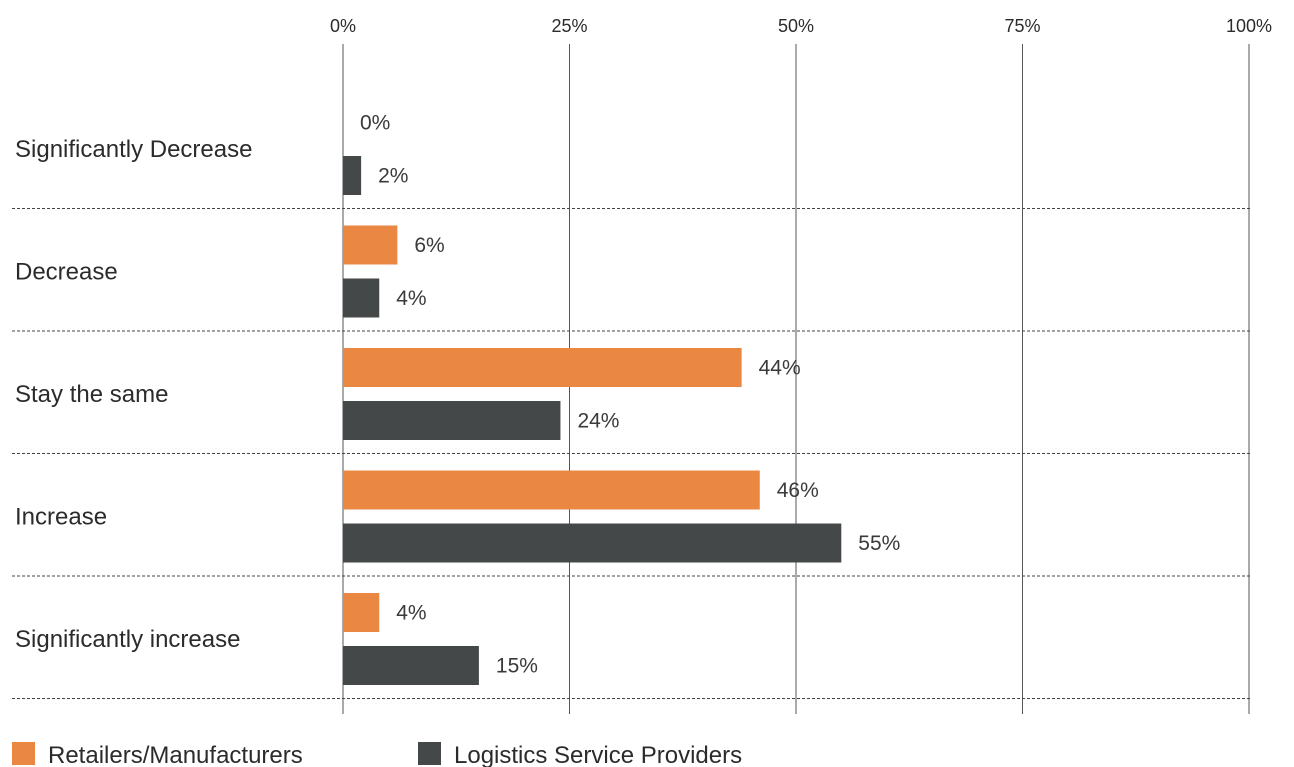 This screenshot has height=767, width=1294. What do you see at coordinates (133, 149) in the screenshot?
I see `category-label: Significantly Decrease` at bounding box center [133, 149].